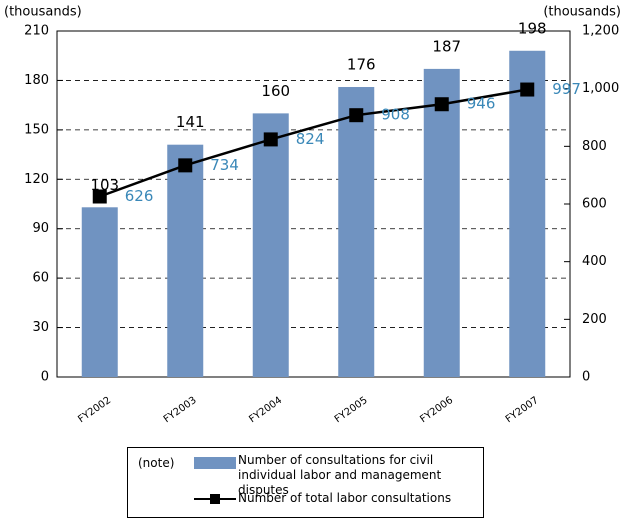 This screenshot has width=625, height=522. I want to click on value-label: 103, so click(104, 185).